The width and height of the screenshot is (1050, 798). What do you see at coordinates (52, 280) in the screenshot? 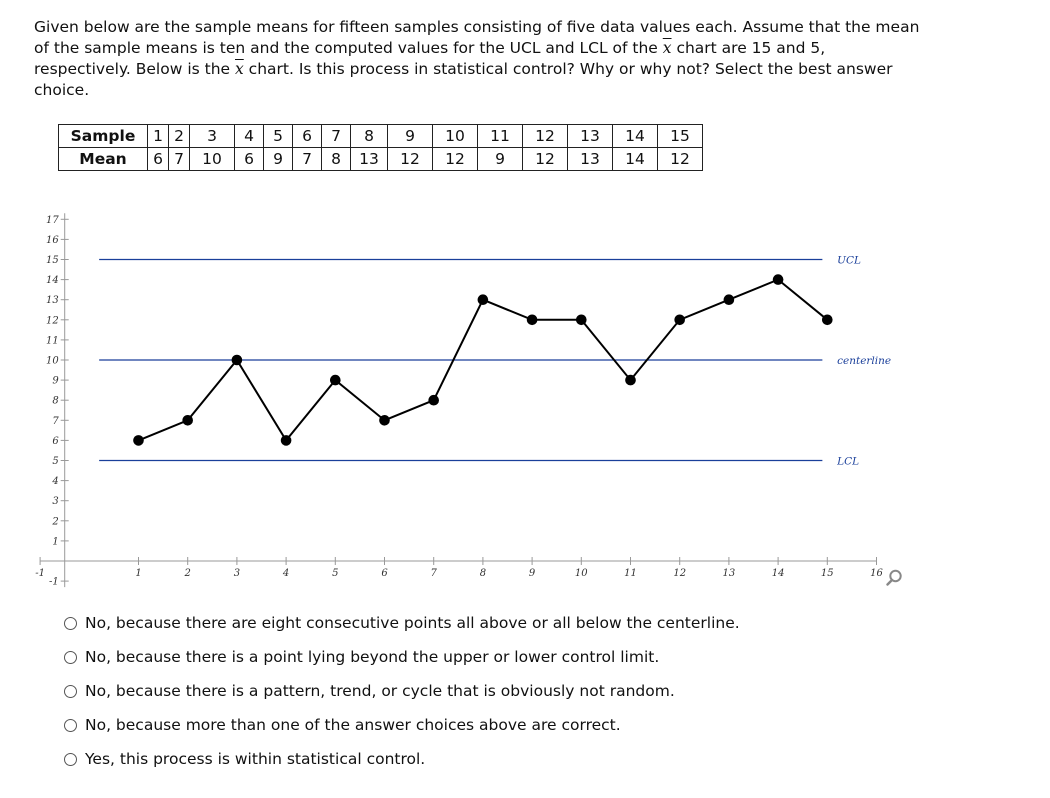
I see `y-tick-label: 14` at bounding box center [52, 280].